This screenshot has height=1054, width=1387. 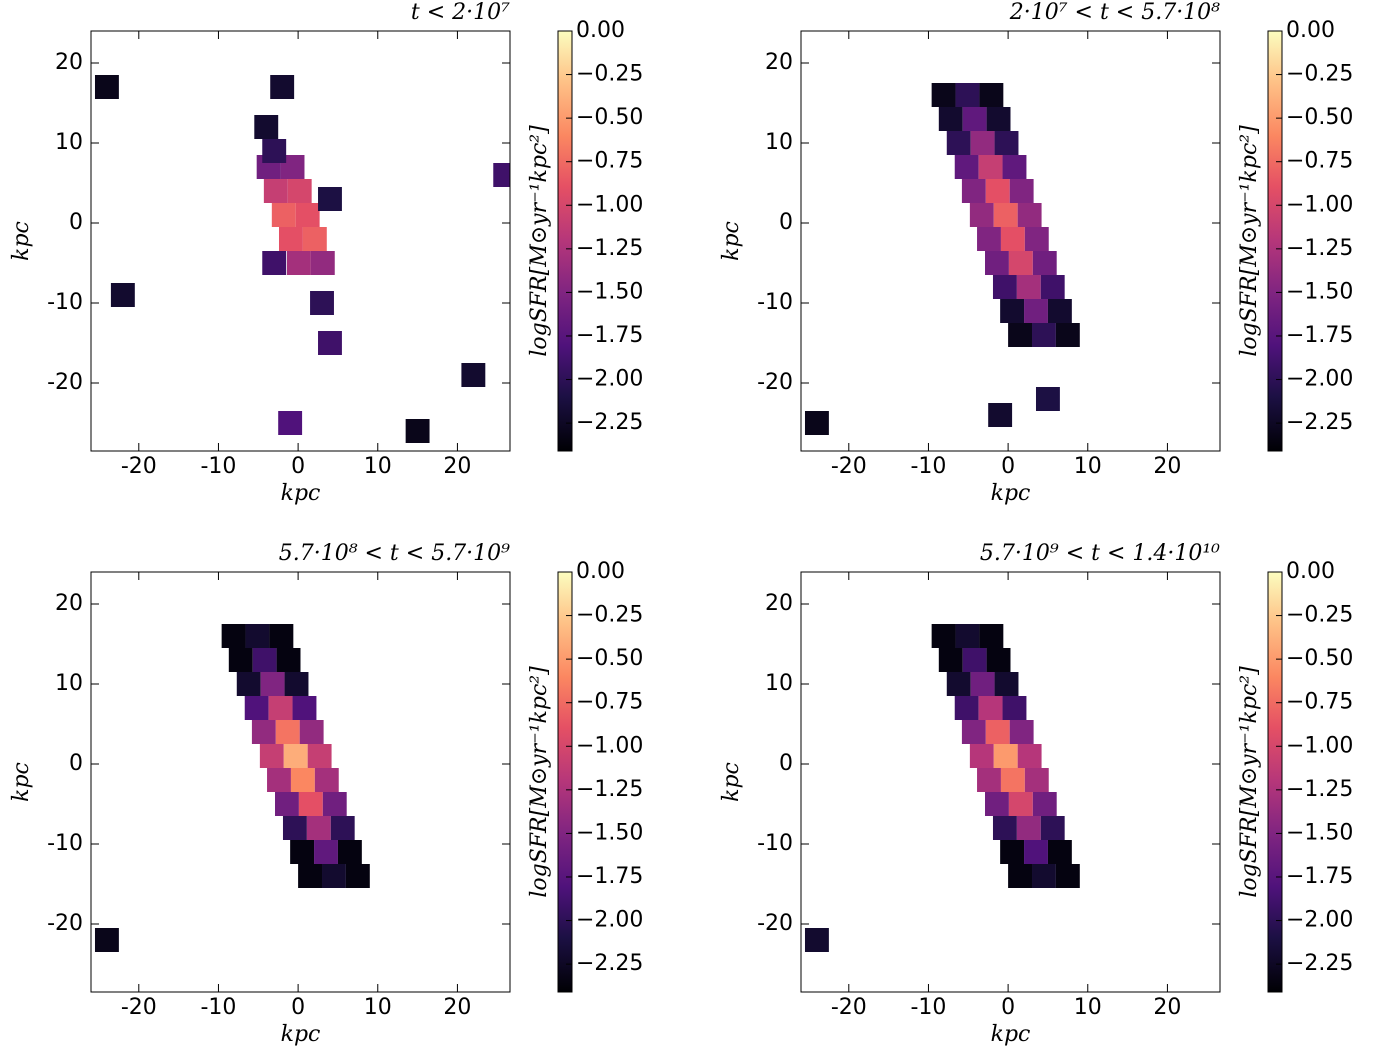 What do you see at coordinates (609, 335) in the screenshot?
I see `colorbar-tick-label: −1.75` at bounding box center [609, 335].